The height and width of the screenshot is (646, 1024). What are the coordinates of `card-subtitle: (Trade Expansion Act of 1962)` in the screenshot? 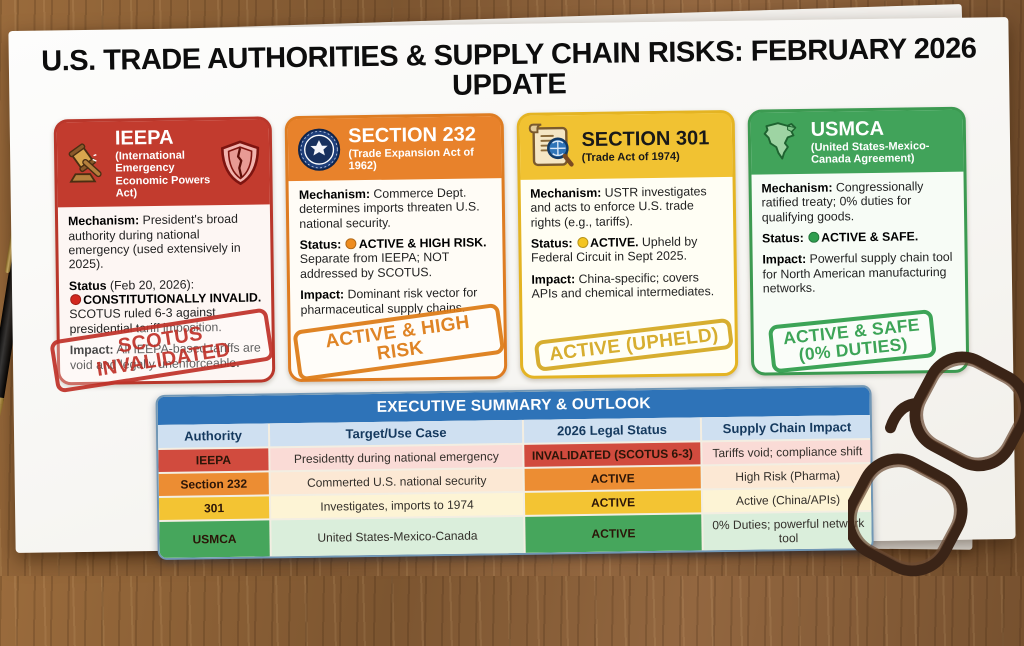 It's located at (411, 159).